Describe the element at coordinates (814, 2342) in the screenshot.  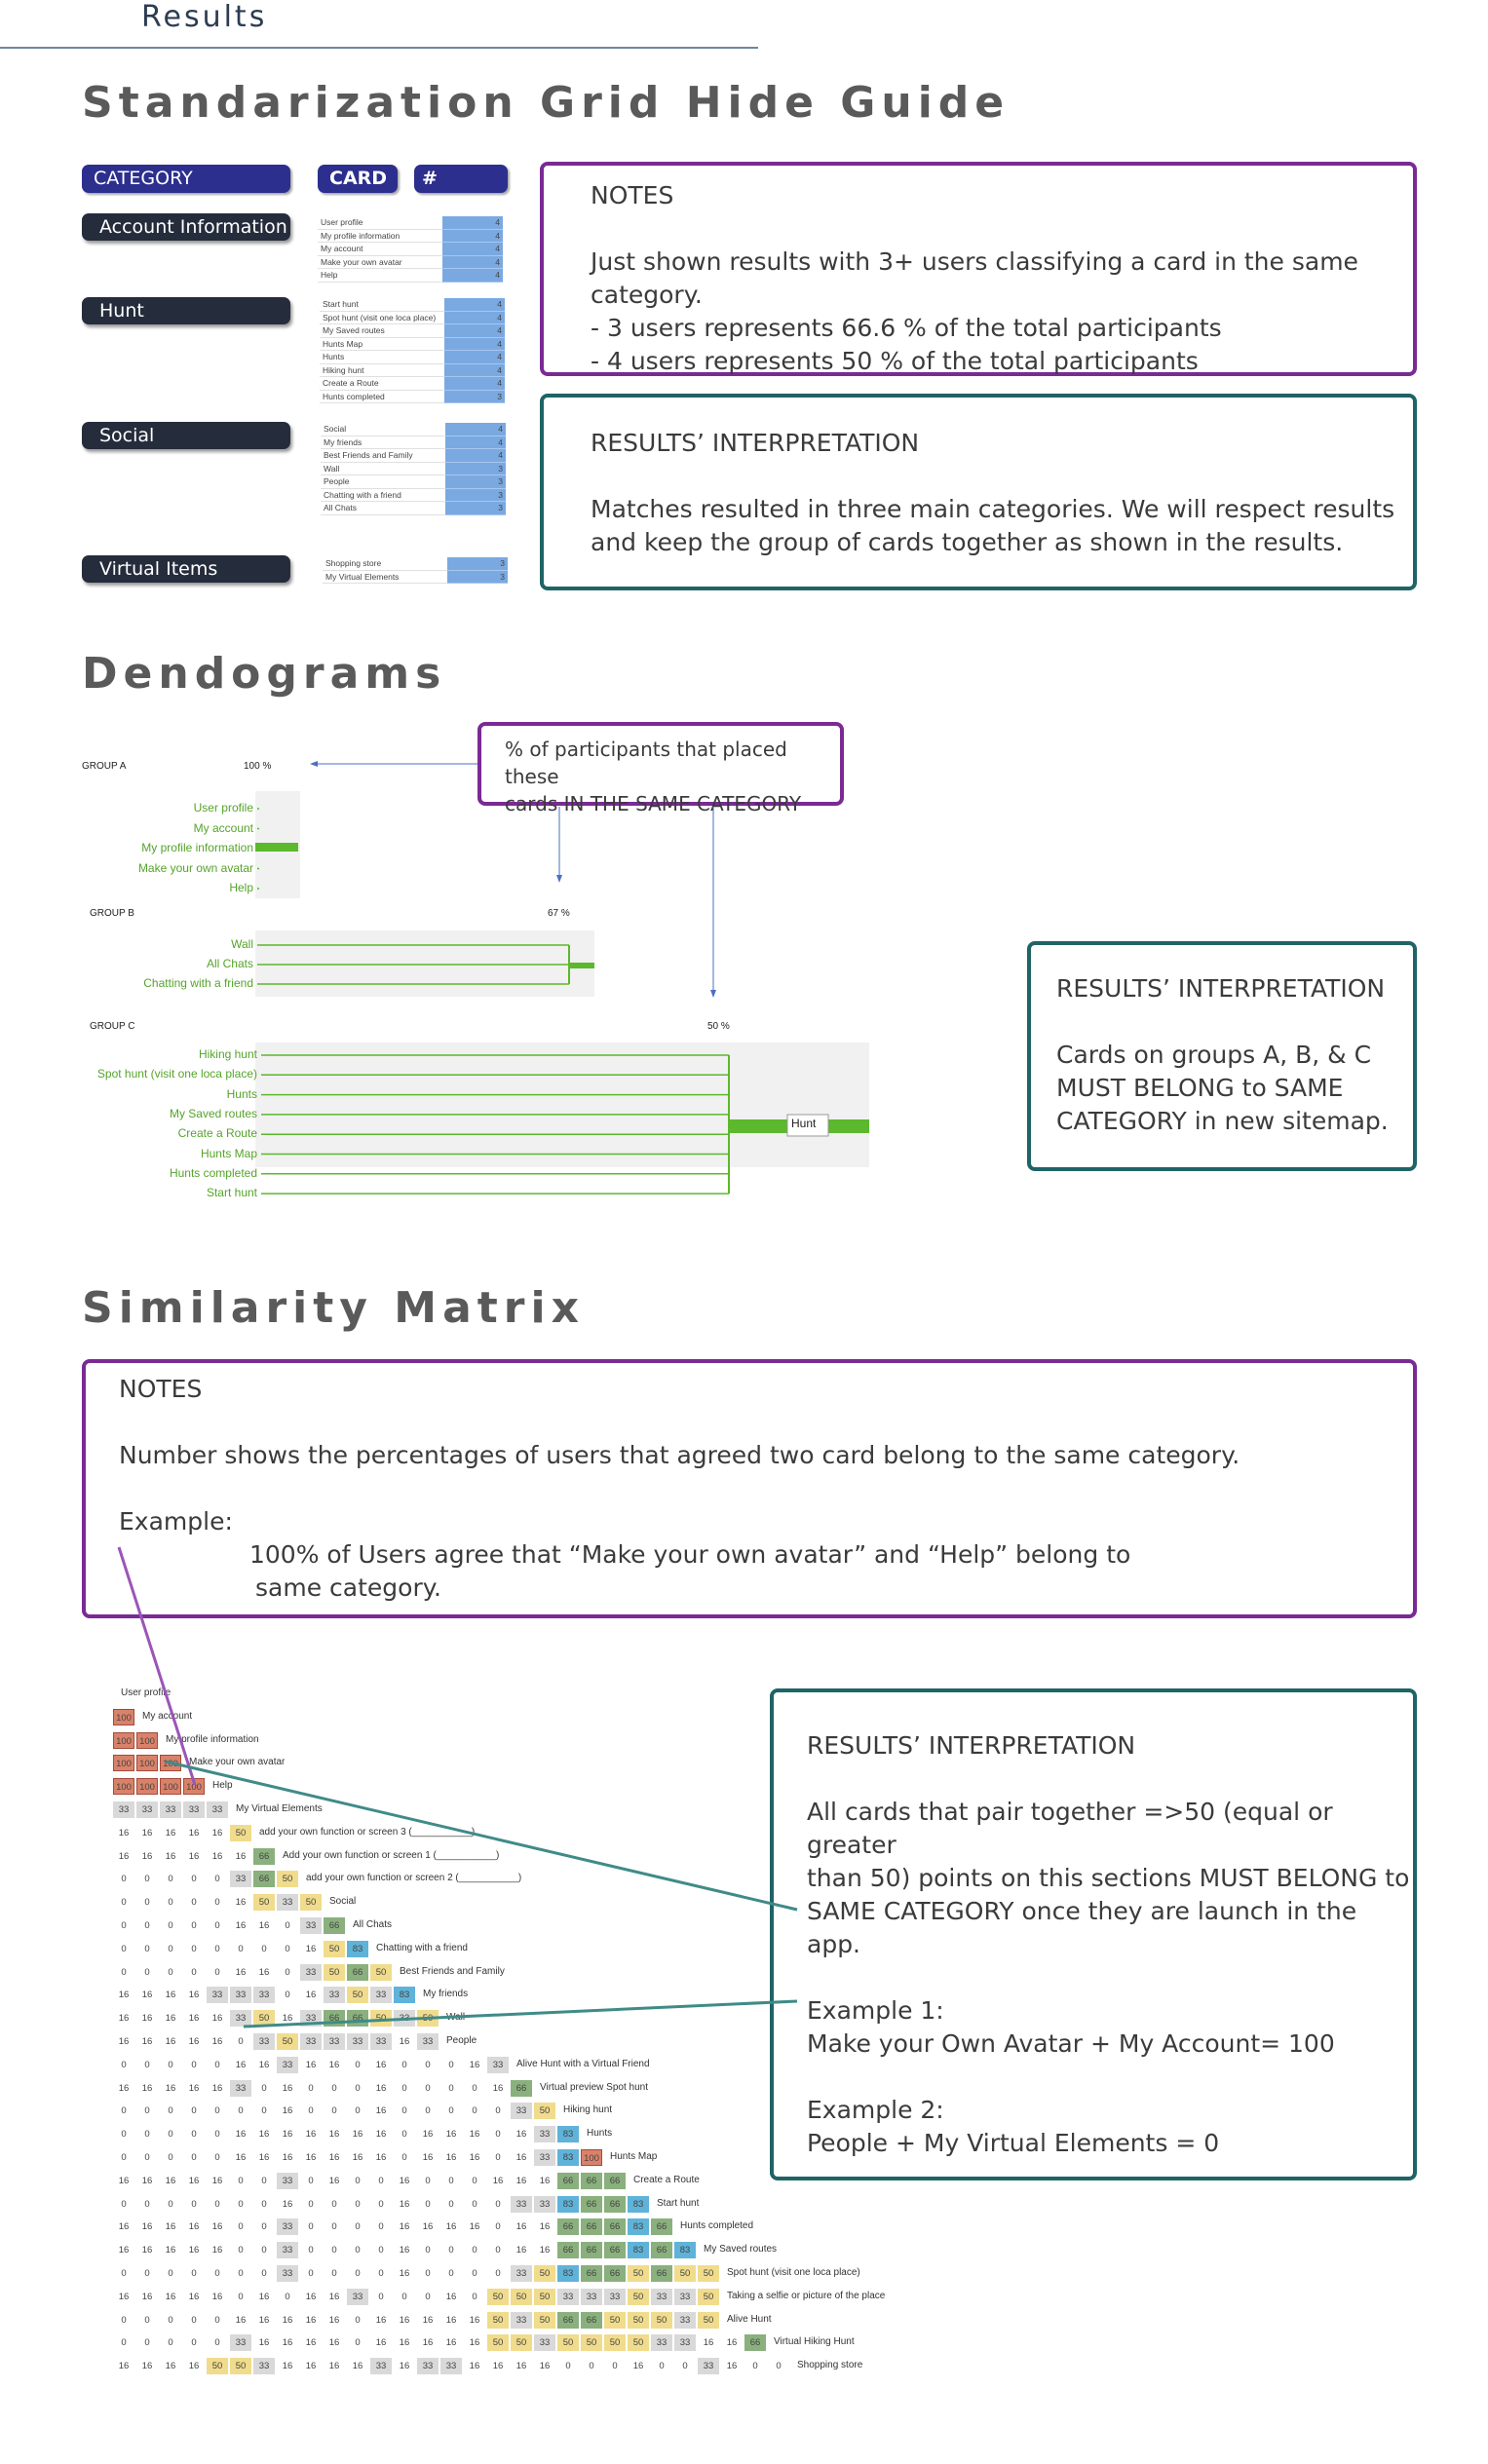
I see `matrix-row-label: Virtual Hiking Hunt` at that location.